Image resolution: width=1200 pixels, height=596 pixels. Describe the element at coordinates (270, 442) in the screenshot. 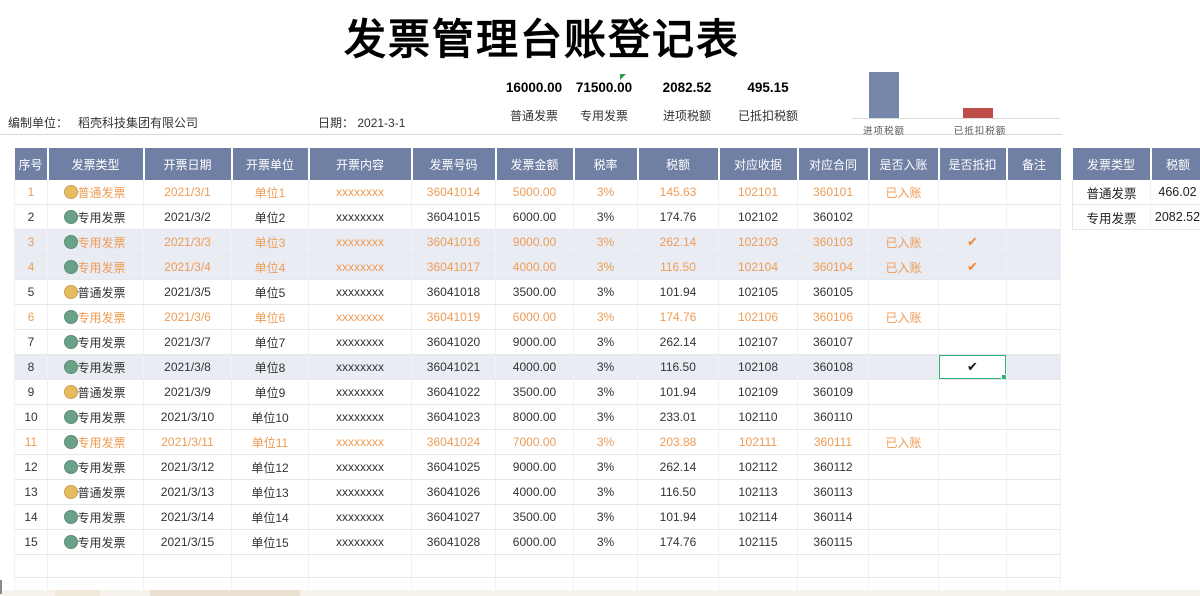

I see `cell-unit: 单位11` at that location.